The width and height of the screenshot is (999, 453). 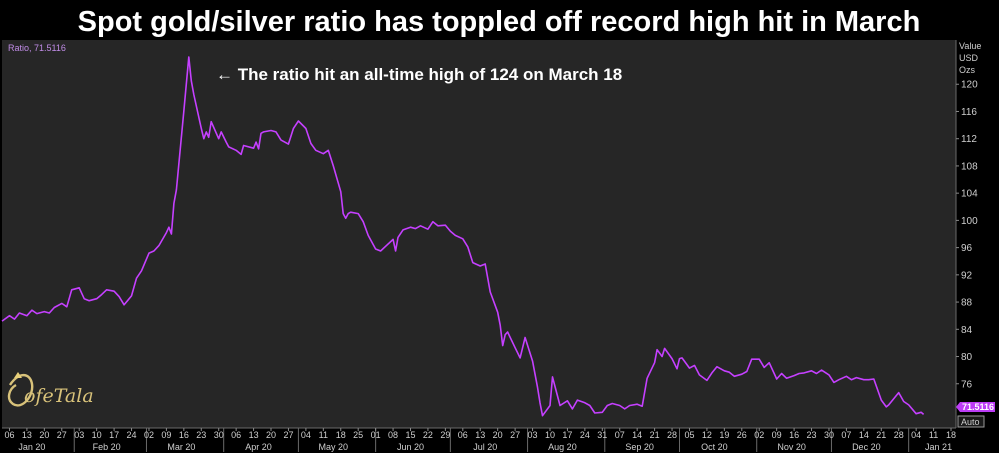 I want to click on brand-name: ofeTala, so click(x=59, y=396).